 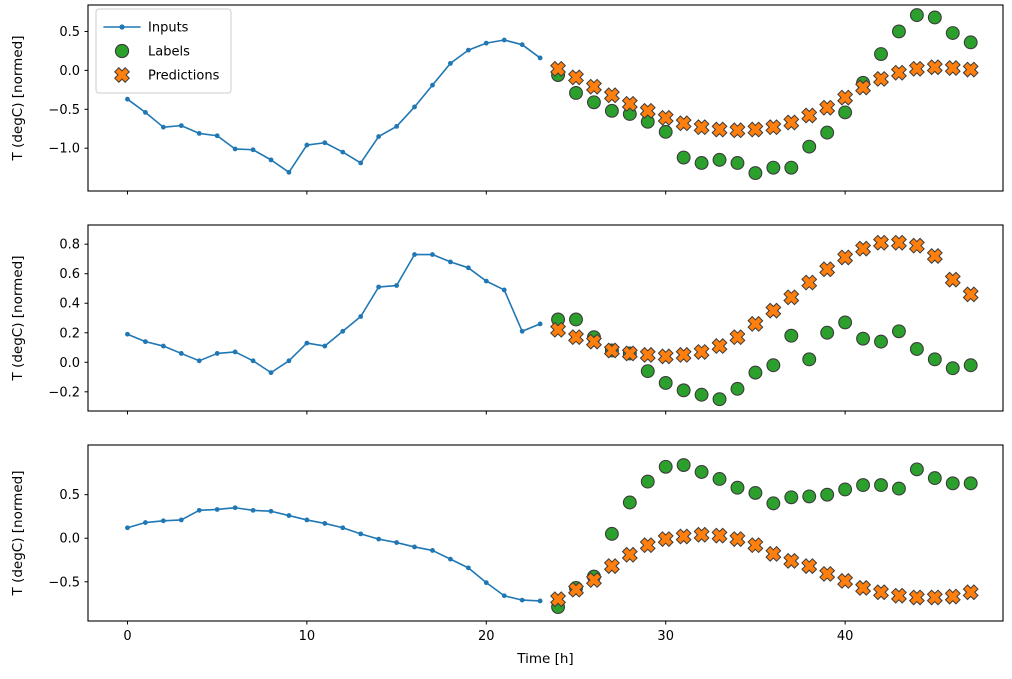 What do you see at coordinates (127, 636) in the screenshot?
I see `x-tick-label: 0` at bounding box center [127, 636].